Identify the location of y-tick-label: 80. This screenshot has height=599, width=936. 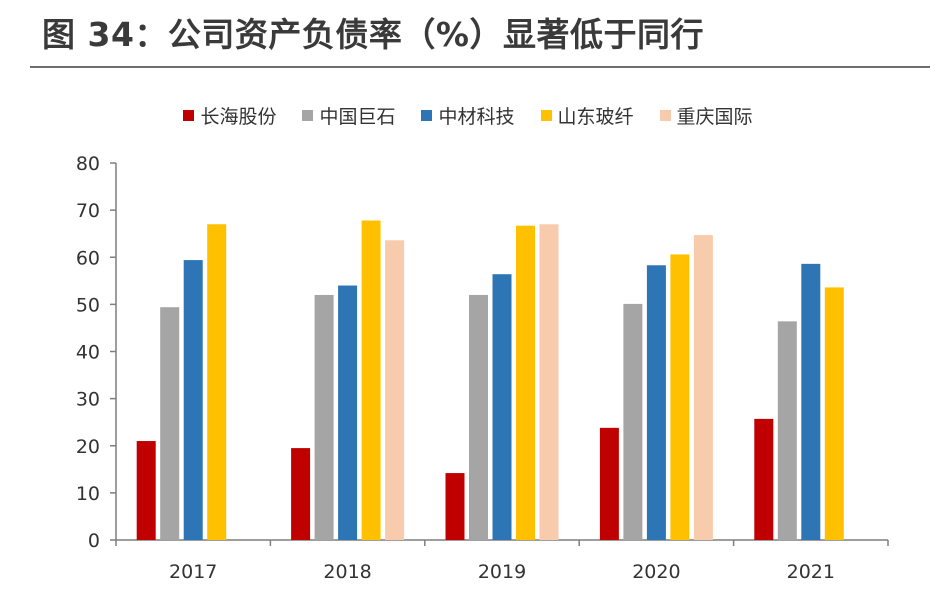
(88, 164).